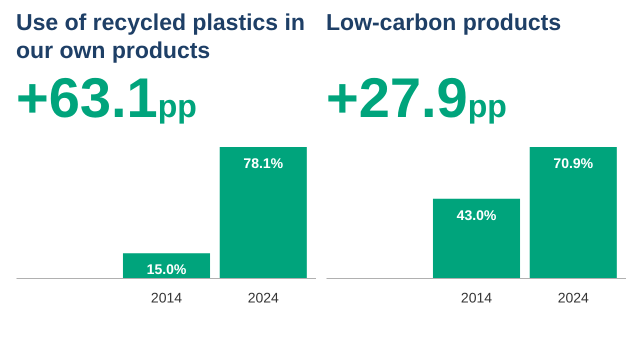 The height and width of the screenshot is (345, 629). What do you see at coordinates (416, 98) in the screenshot?
I see `chart-subtitle: +27.9pp` at bounding box center [416, 98].